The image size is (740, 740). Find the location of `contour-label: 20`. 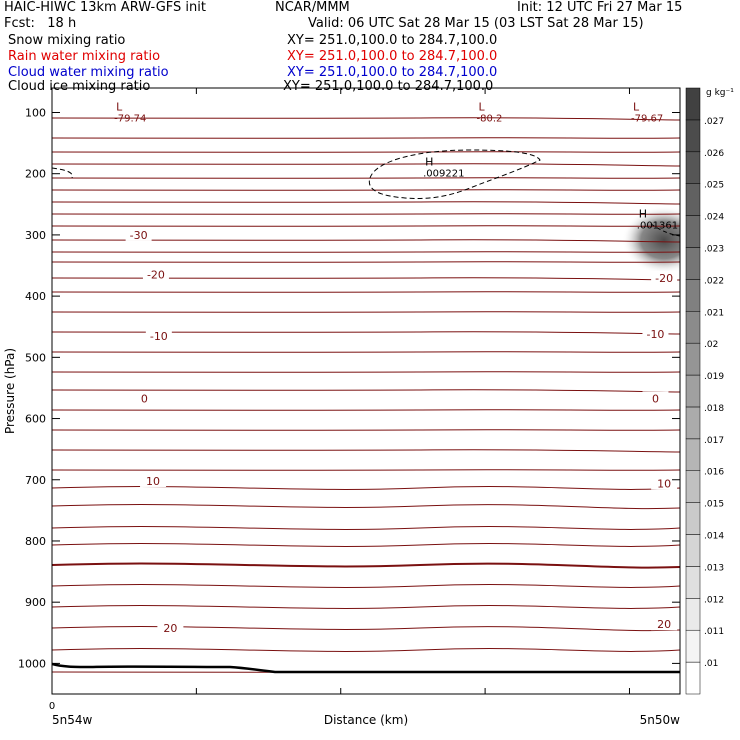

contour-label: 20 is located at coordinates (664, 624).